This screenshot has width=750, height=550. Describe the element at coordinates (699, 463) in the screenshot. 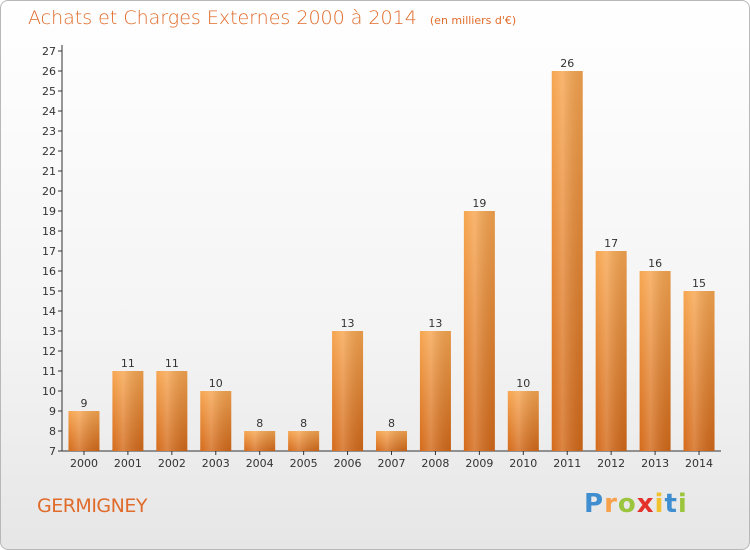

I see `x-tick-label: 2014` at that location.